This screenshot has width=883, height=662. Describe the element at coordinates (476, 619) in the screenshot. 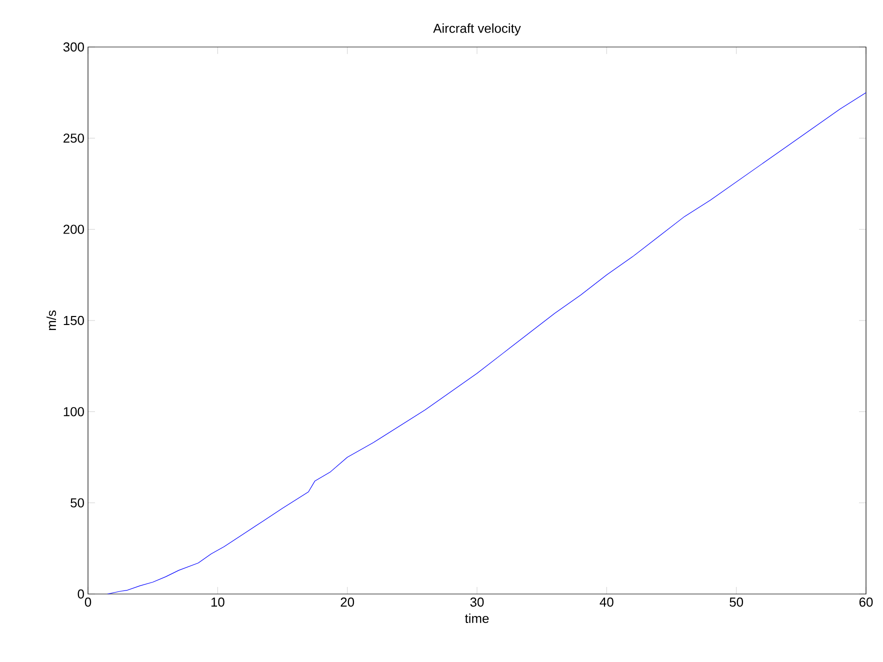

I see `x-axis-title: time` at that location.